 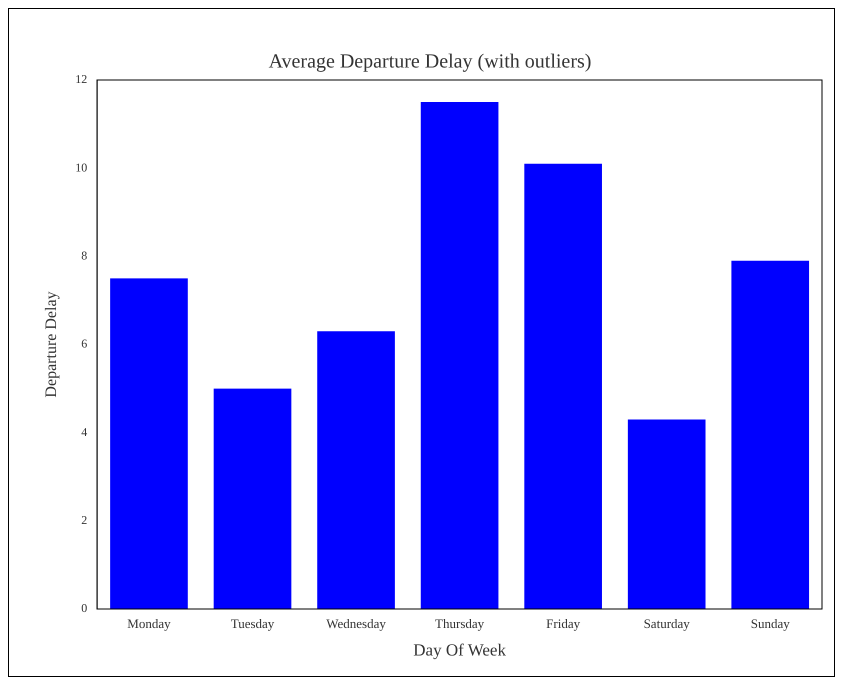 What do you see at coordinates (770, 624) in the screenshot?
I see `x-tick-label: Sunday` at bounding box center [770, 624].